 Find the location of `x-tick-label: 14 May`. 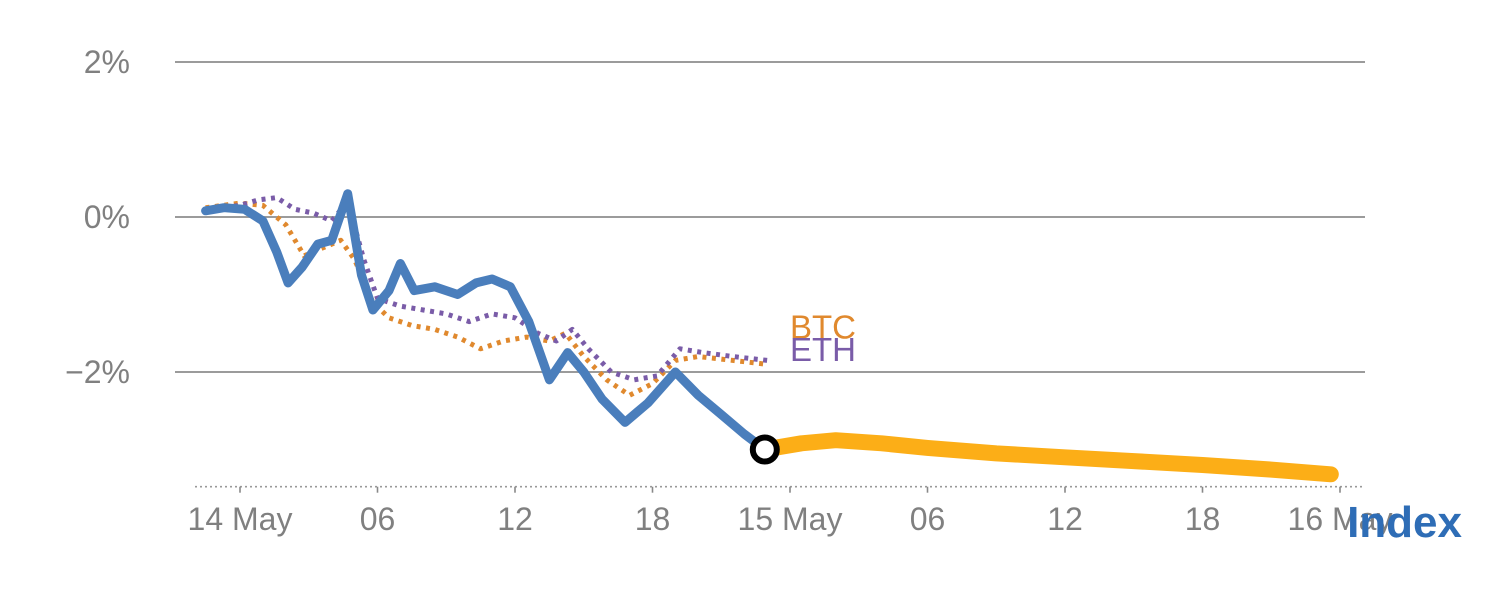

x-tick-label: 14 May is located at coordinates (240, 519).